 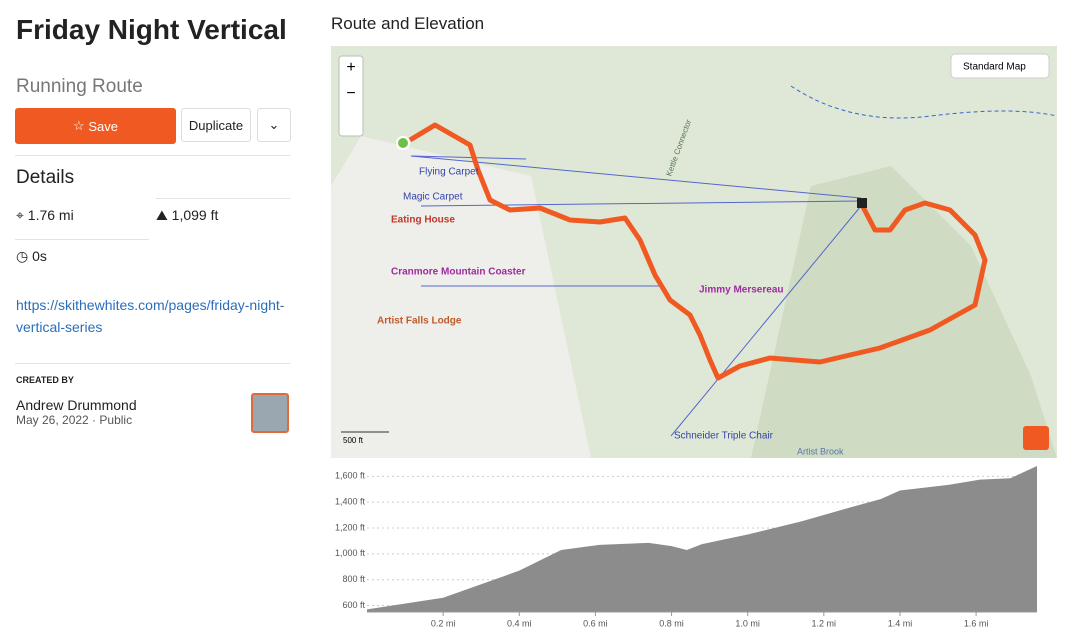 What do you see at coordinates (458, 272) in the screenshot?
I see `map-label: Cranmore Mountain Coaster` at bounding box center [458, 272].